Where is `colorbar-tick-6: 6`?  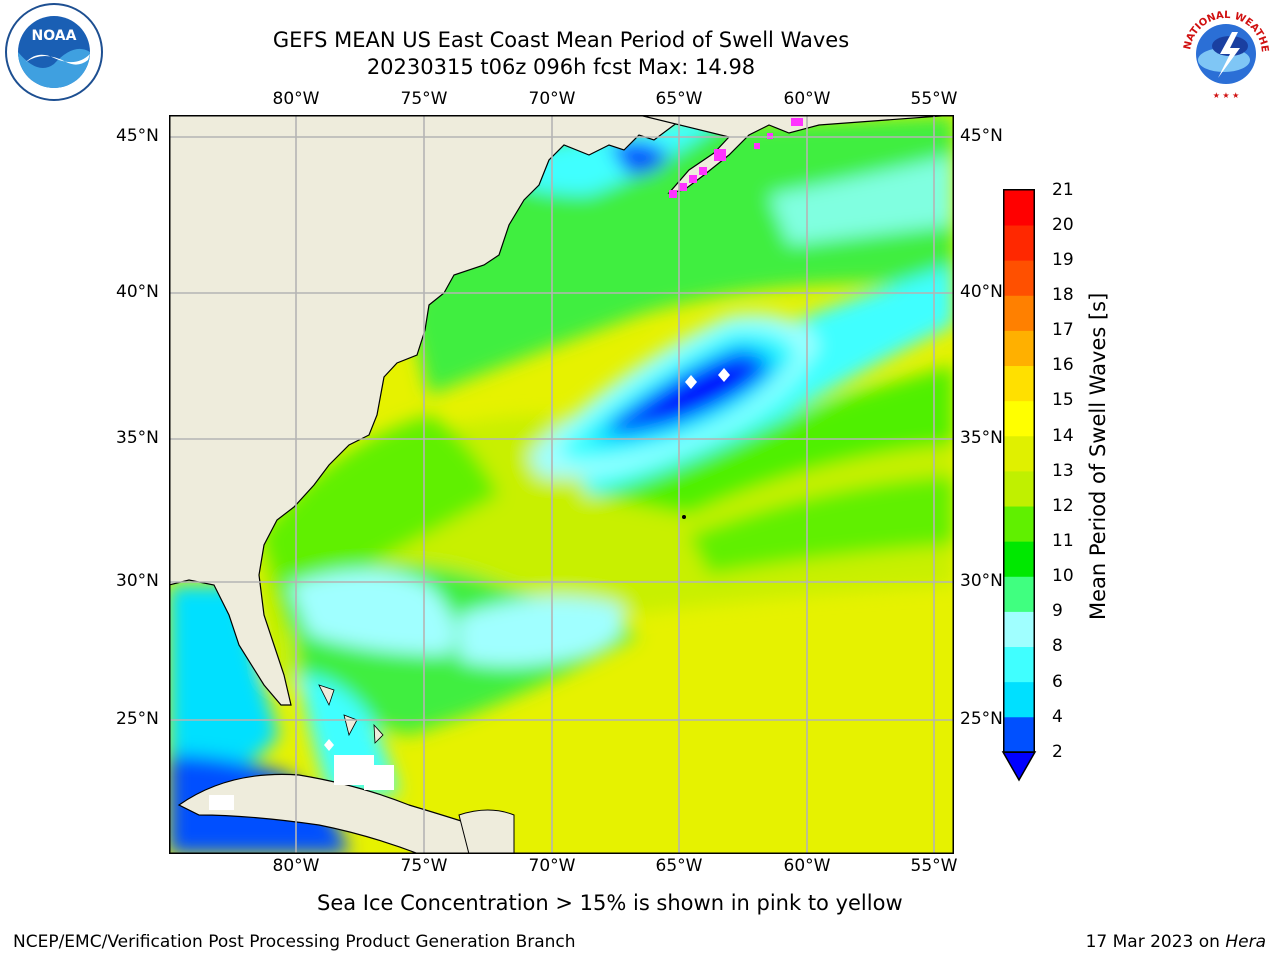
colorbar-tick-6: 6 is located at coordinates (1057, 682).